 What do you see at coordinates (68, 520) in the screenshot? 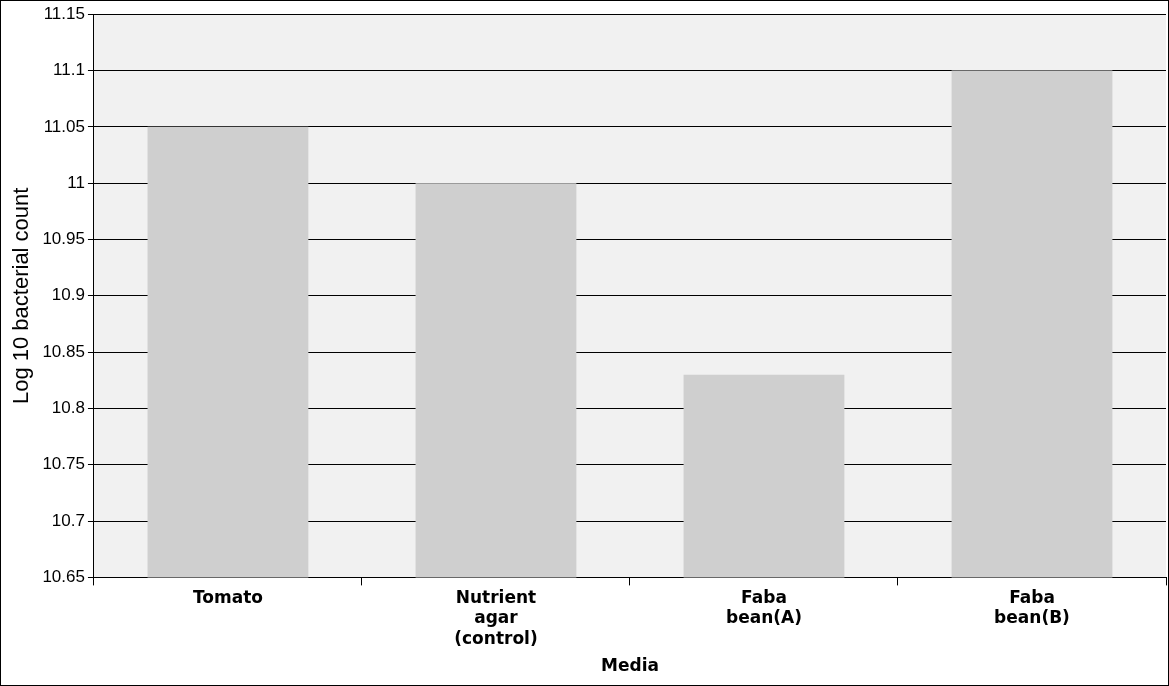
I see `y-tick-label: 10.7` at bounding box center [68, 520].